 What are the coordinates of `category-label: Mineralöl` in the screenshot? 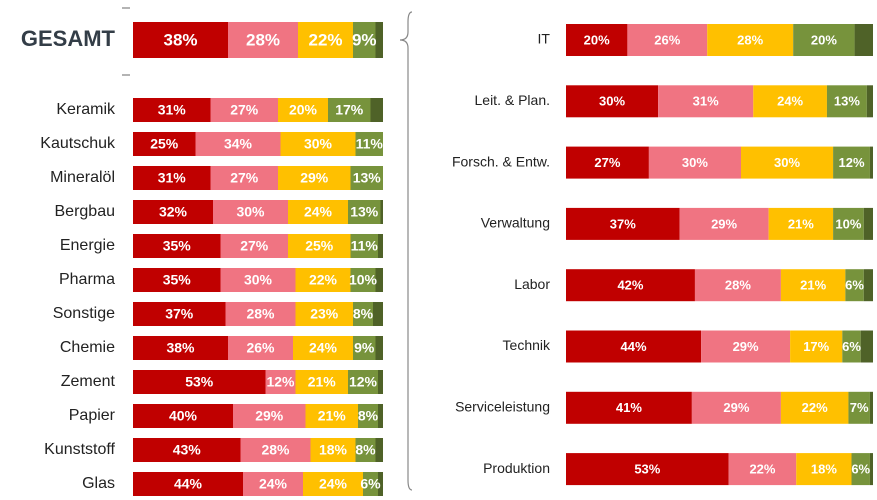 It's located at (82, 177).